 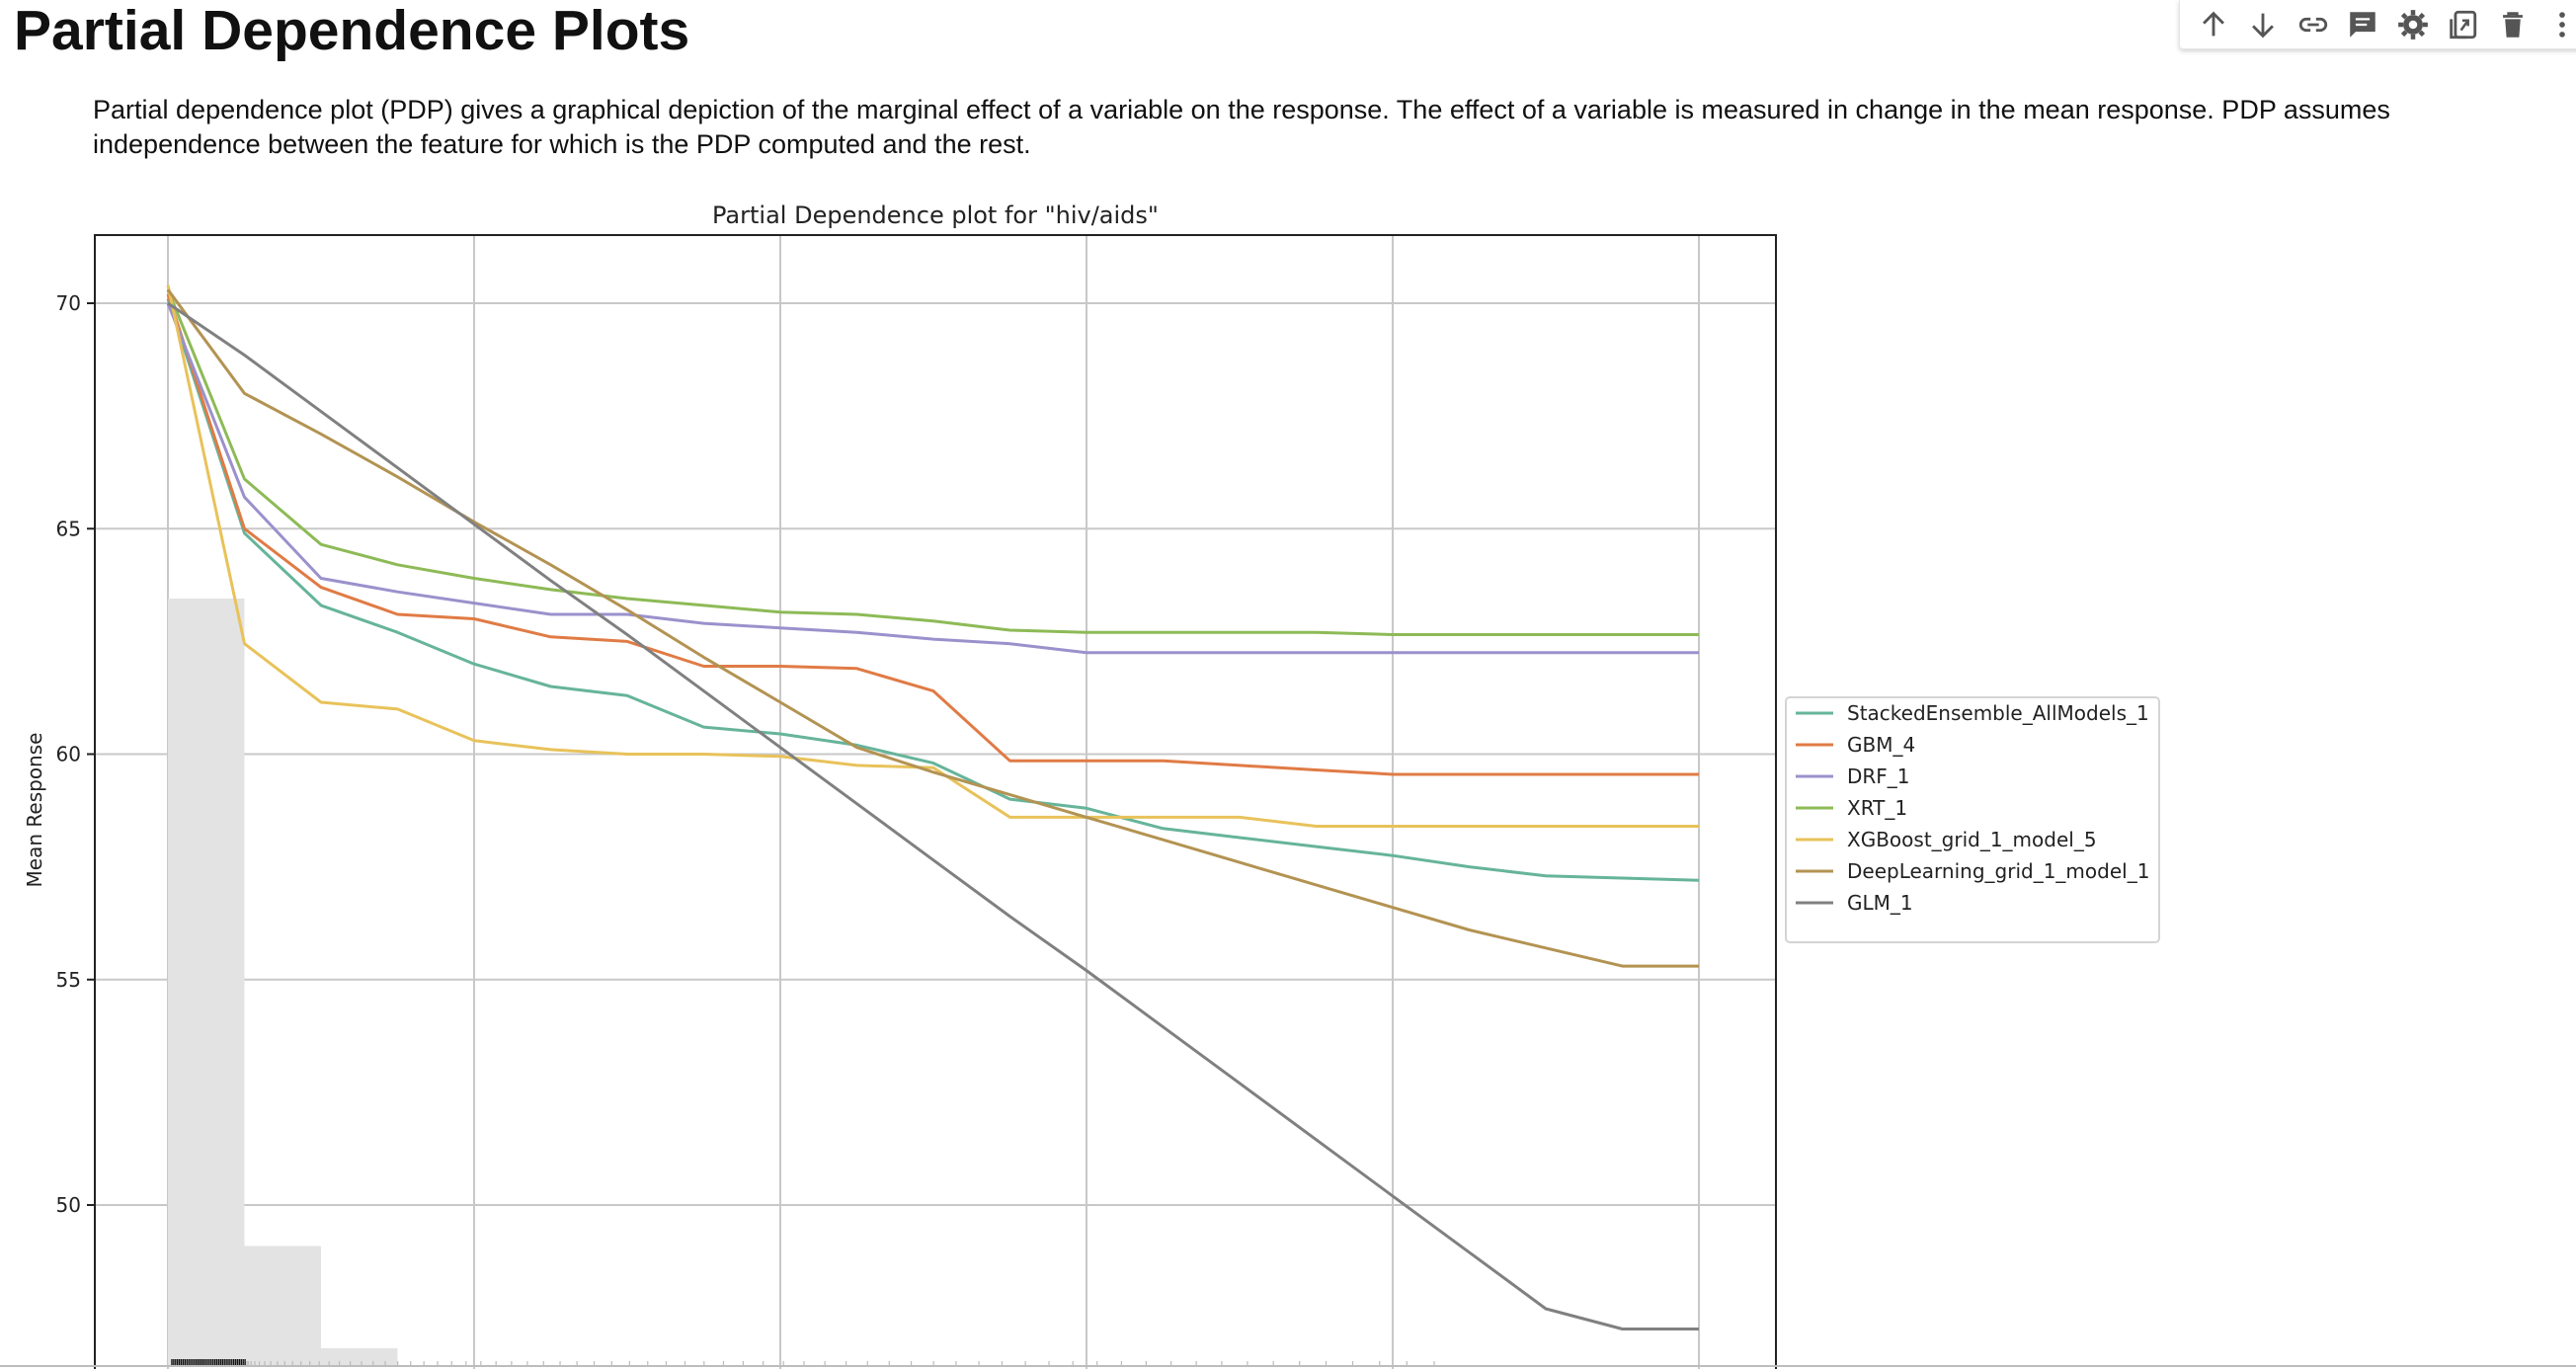 I want to click on legend-entry: XGBoost_grid_1_model_5, so click(x=1972, y=839).